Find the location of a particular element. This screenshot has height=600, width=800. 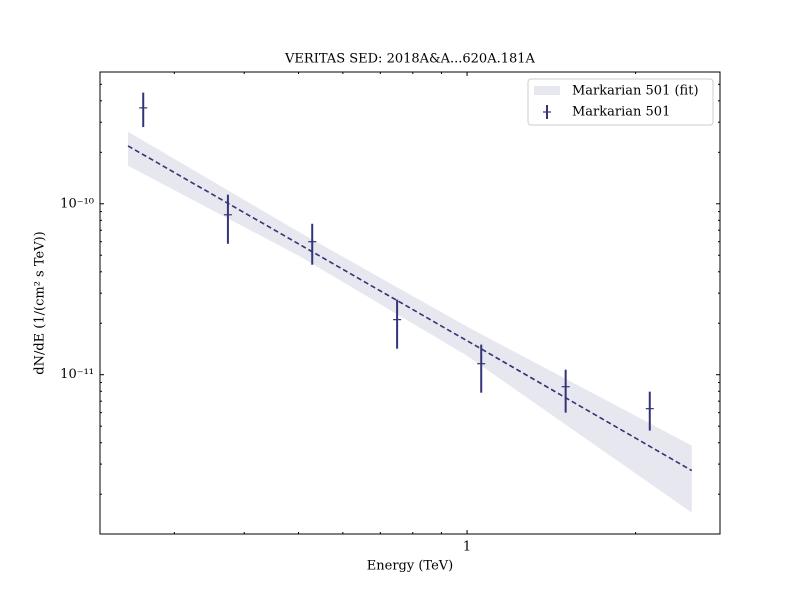

chart-title: VERITAS SED: 2018A&A...620A.181A is located at coordinates (409, 59).